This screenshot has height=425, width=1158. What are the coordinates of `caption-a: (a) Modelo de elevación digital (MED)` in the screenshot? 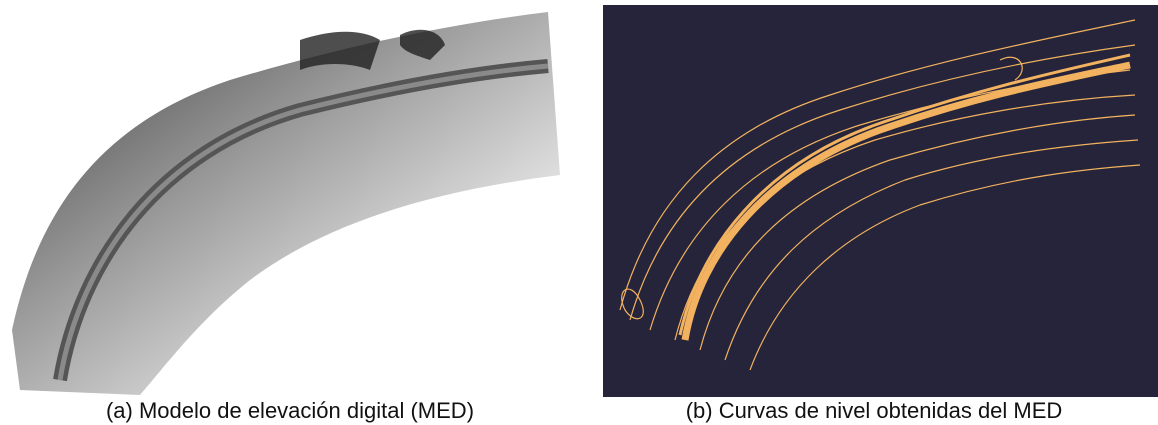 It's located at (290, 410).